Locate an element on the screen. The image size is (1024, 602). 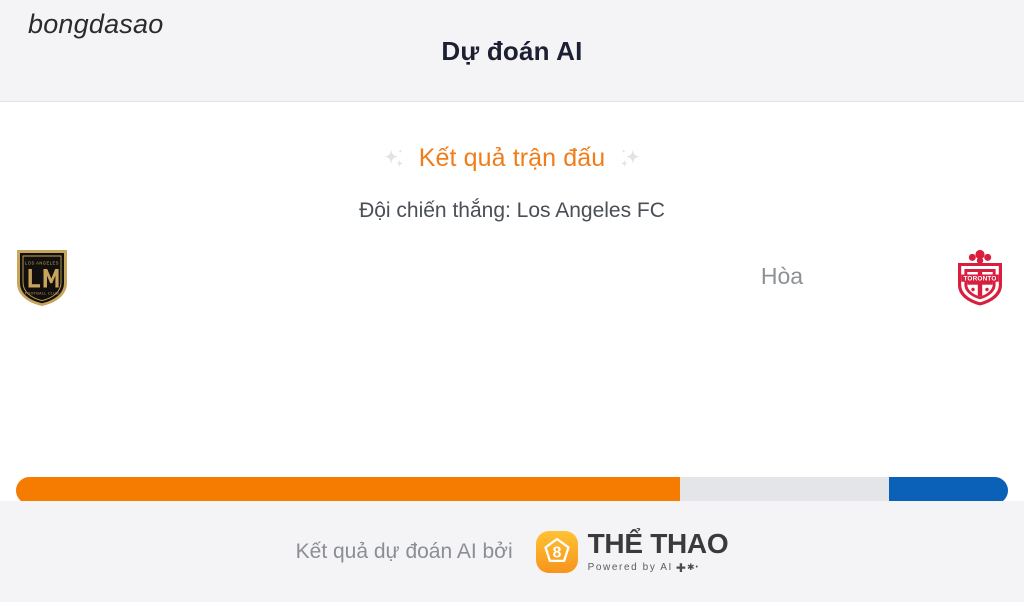
brand-logo: 8 THỂ THAO Powered by AI ✚ ✱ • is located at coordinates (632, 550).